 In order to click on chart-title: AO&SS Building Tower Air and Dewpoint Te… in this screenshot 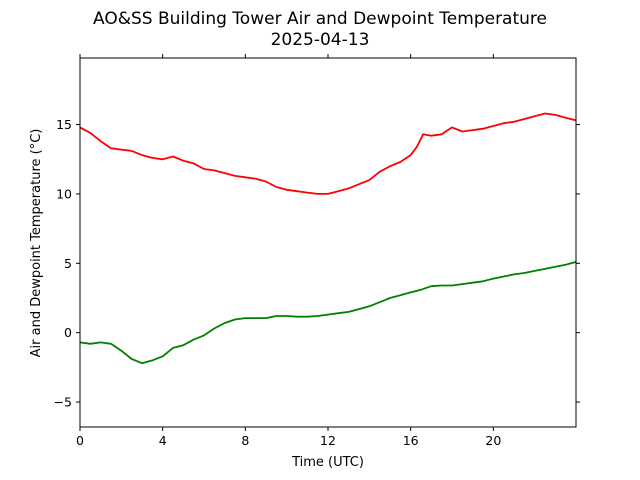, I will do `click(320, 19)`.